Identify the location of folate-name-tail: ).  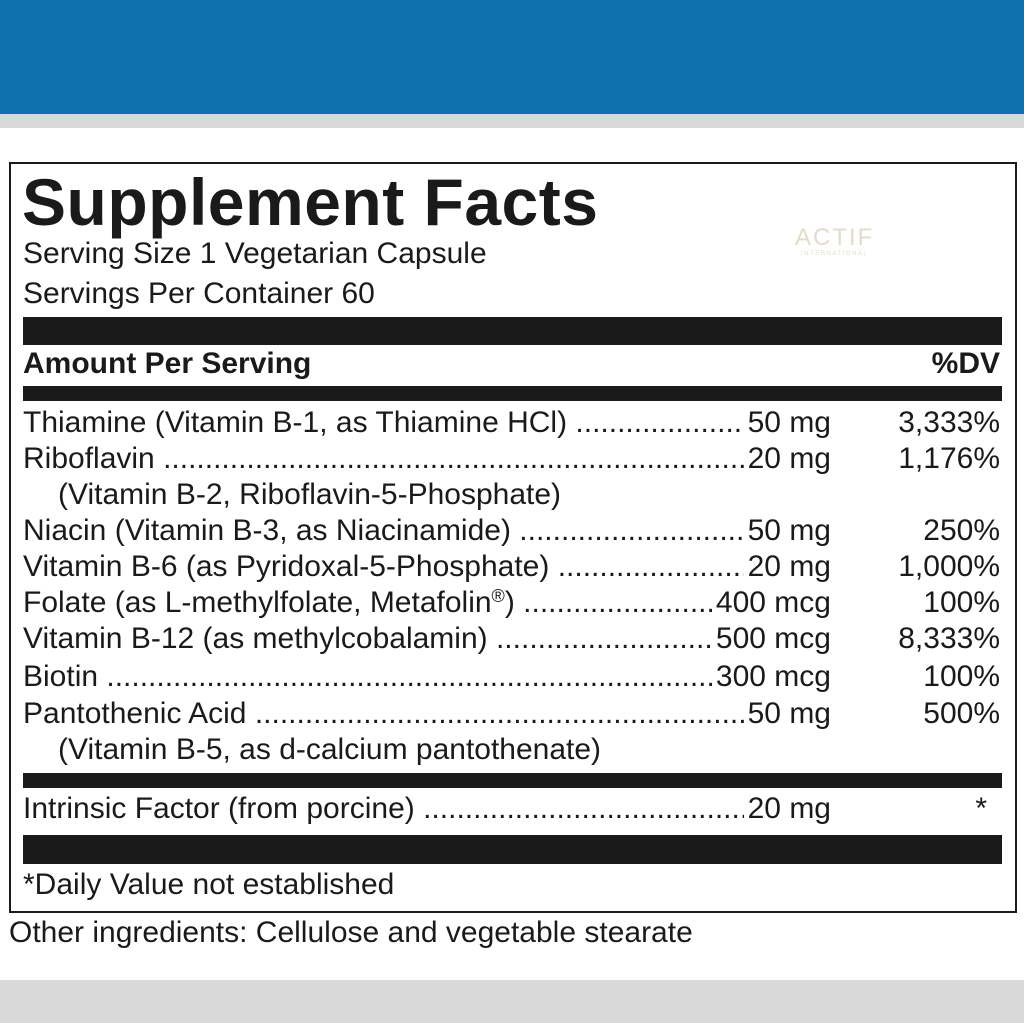
(509, 602).